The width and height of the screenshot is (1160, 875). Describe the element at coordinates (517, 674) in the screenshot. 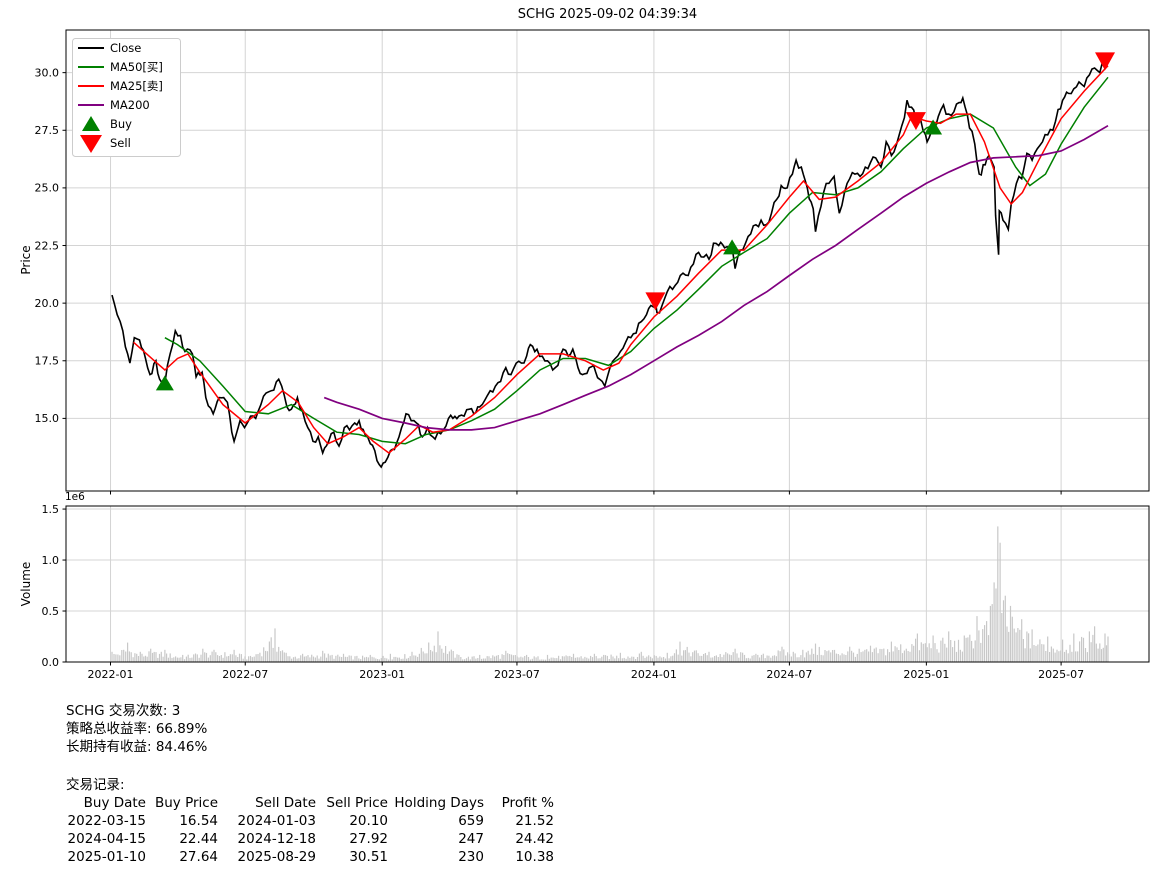

I see `x-tick-label: 2023-07` at that location.